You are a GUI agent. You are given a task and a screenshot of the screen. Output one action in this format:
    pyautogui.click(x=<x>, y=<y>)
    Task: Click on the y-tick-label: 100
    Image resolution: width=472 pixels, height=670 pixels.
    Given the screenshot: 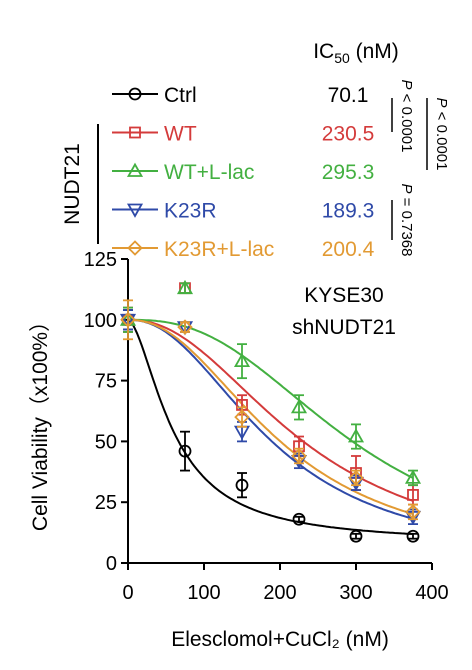 What is the action you would take?
    pyautogui.click(x=100, y=321)
    